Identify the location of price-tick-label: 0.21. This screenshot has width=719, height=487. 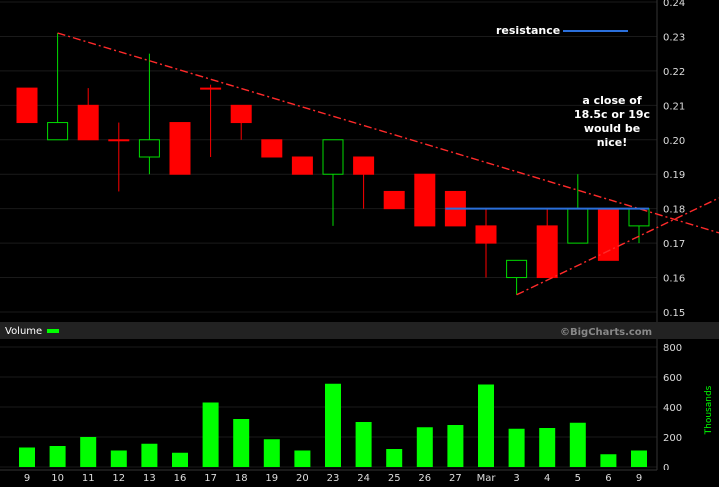
(674, 106).